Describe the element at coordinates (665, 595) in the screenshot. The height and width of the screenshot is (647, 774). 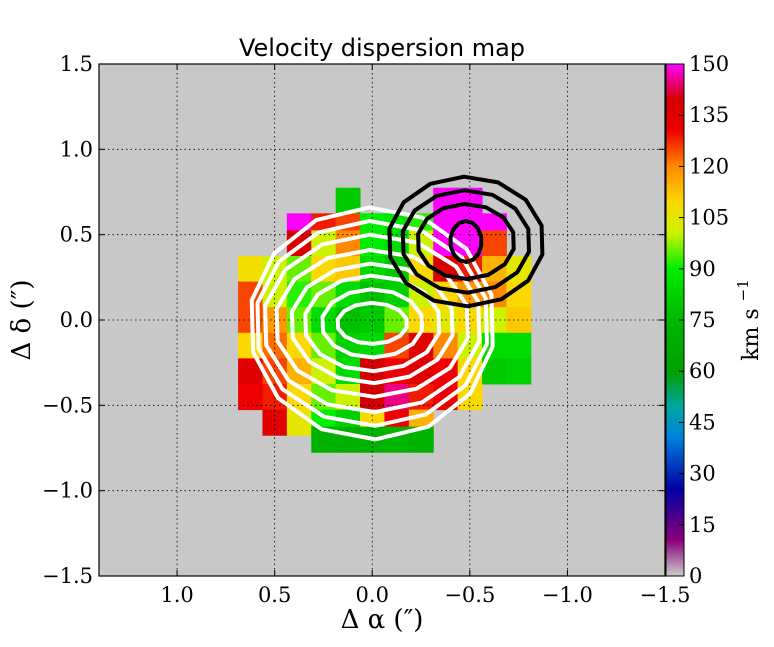
I see `x-tick-label: −1.5` at that location.